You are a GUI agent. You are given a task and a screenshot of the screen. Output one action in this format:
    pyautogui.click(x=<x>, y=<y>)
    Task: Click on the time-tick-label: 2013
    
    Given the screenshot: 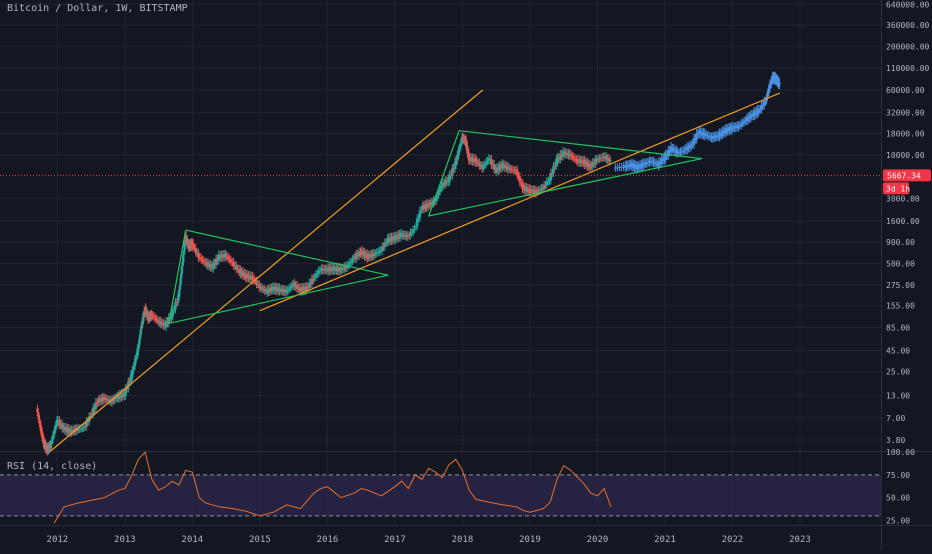 What is the action you would take?
    pyautogui.click(x=125, y=540)
    